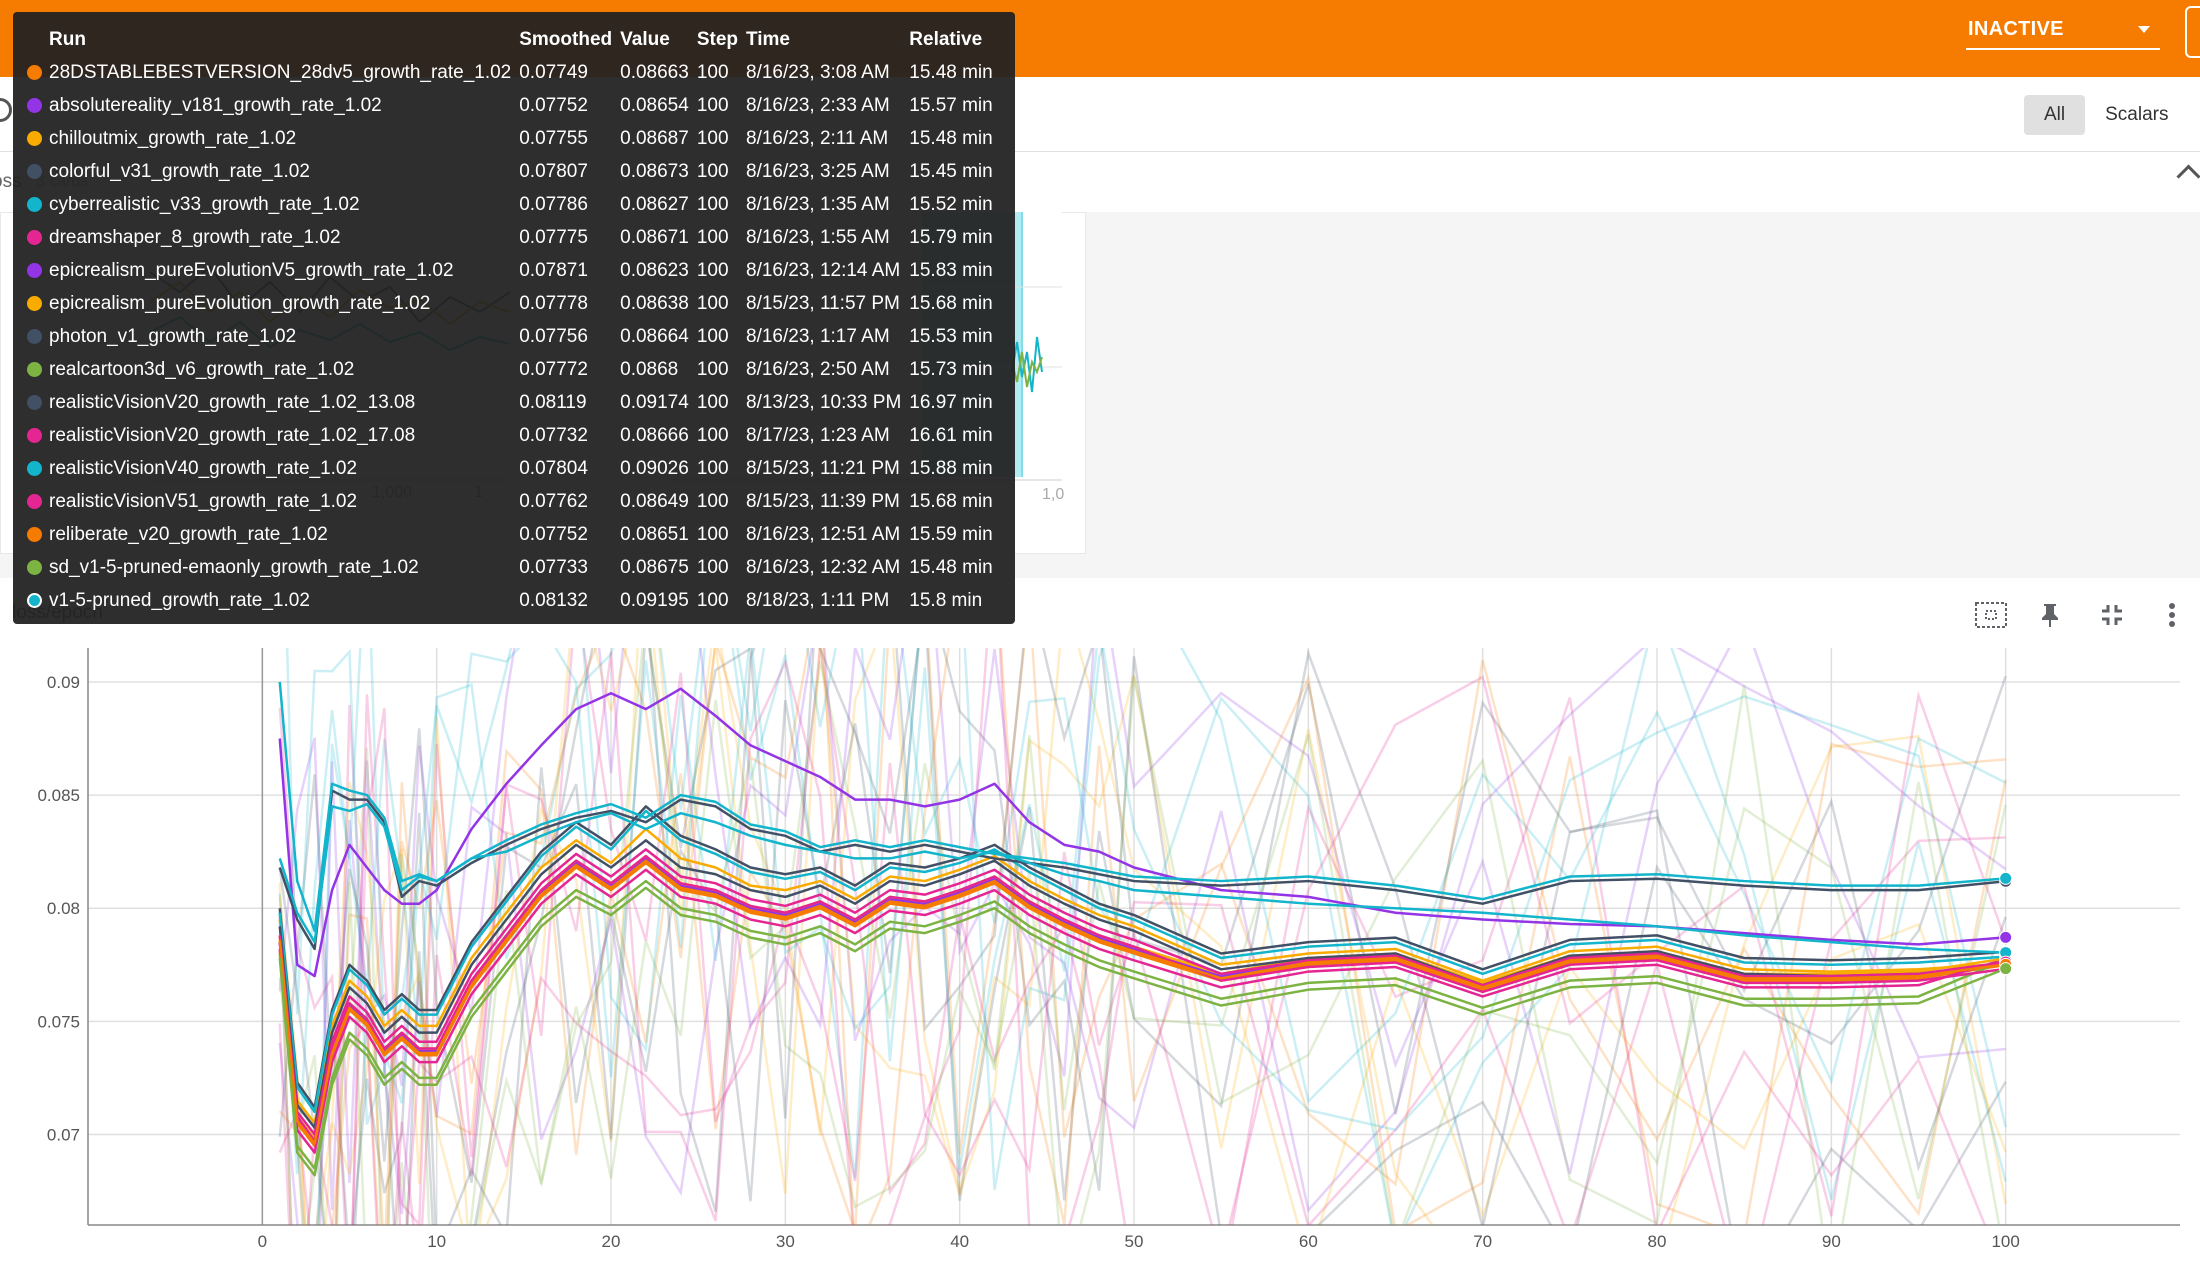 This screenshot has height=1270, width=2200. Describe the element at coordinates (823, 270) in the screenshot. I see `tooltip-cell-time: 8/16/23, 12:14 AM` at that location.